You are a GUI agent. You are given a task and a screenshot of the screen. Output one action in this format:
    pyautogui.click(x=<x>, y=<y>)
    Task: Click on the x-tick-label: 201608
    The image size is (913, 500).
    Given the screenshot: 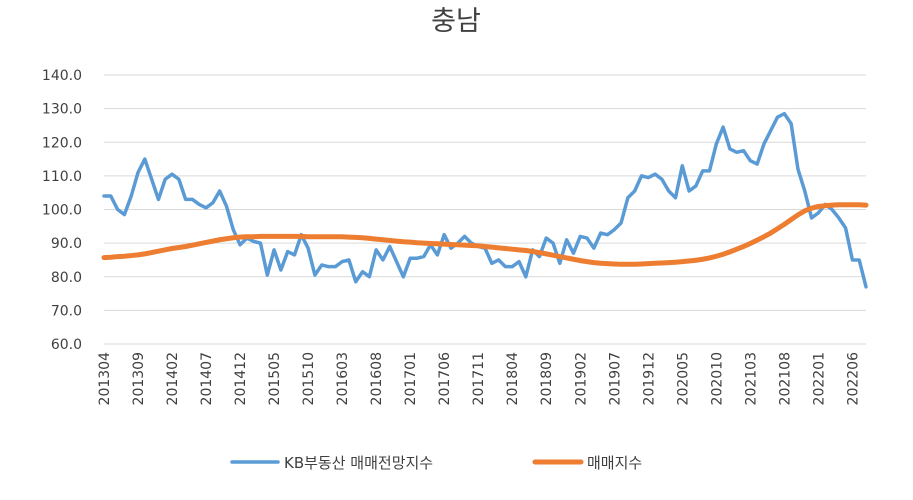 What is the action you would take?
    pyautogui.click(x=377, y=378)
    